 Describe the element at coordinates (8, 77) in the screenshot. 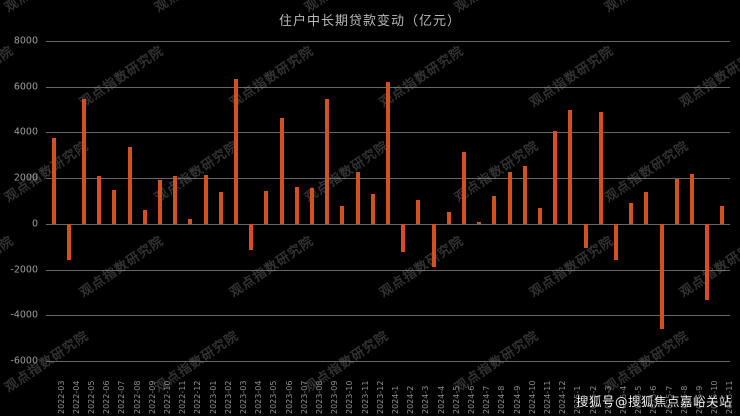

I see `diagonal-watermark: 观点指数研究院` at that location.